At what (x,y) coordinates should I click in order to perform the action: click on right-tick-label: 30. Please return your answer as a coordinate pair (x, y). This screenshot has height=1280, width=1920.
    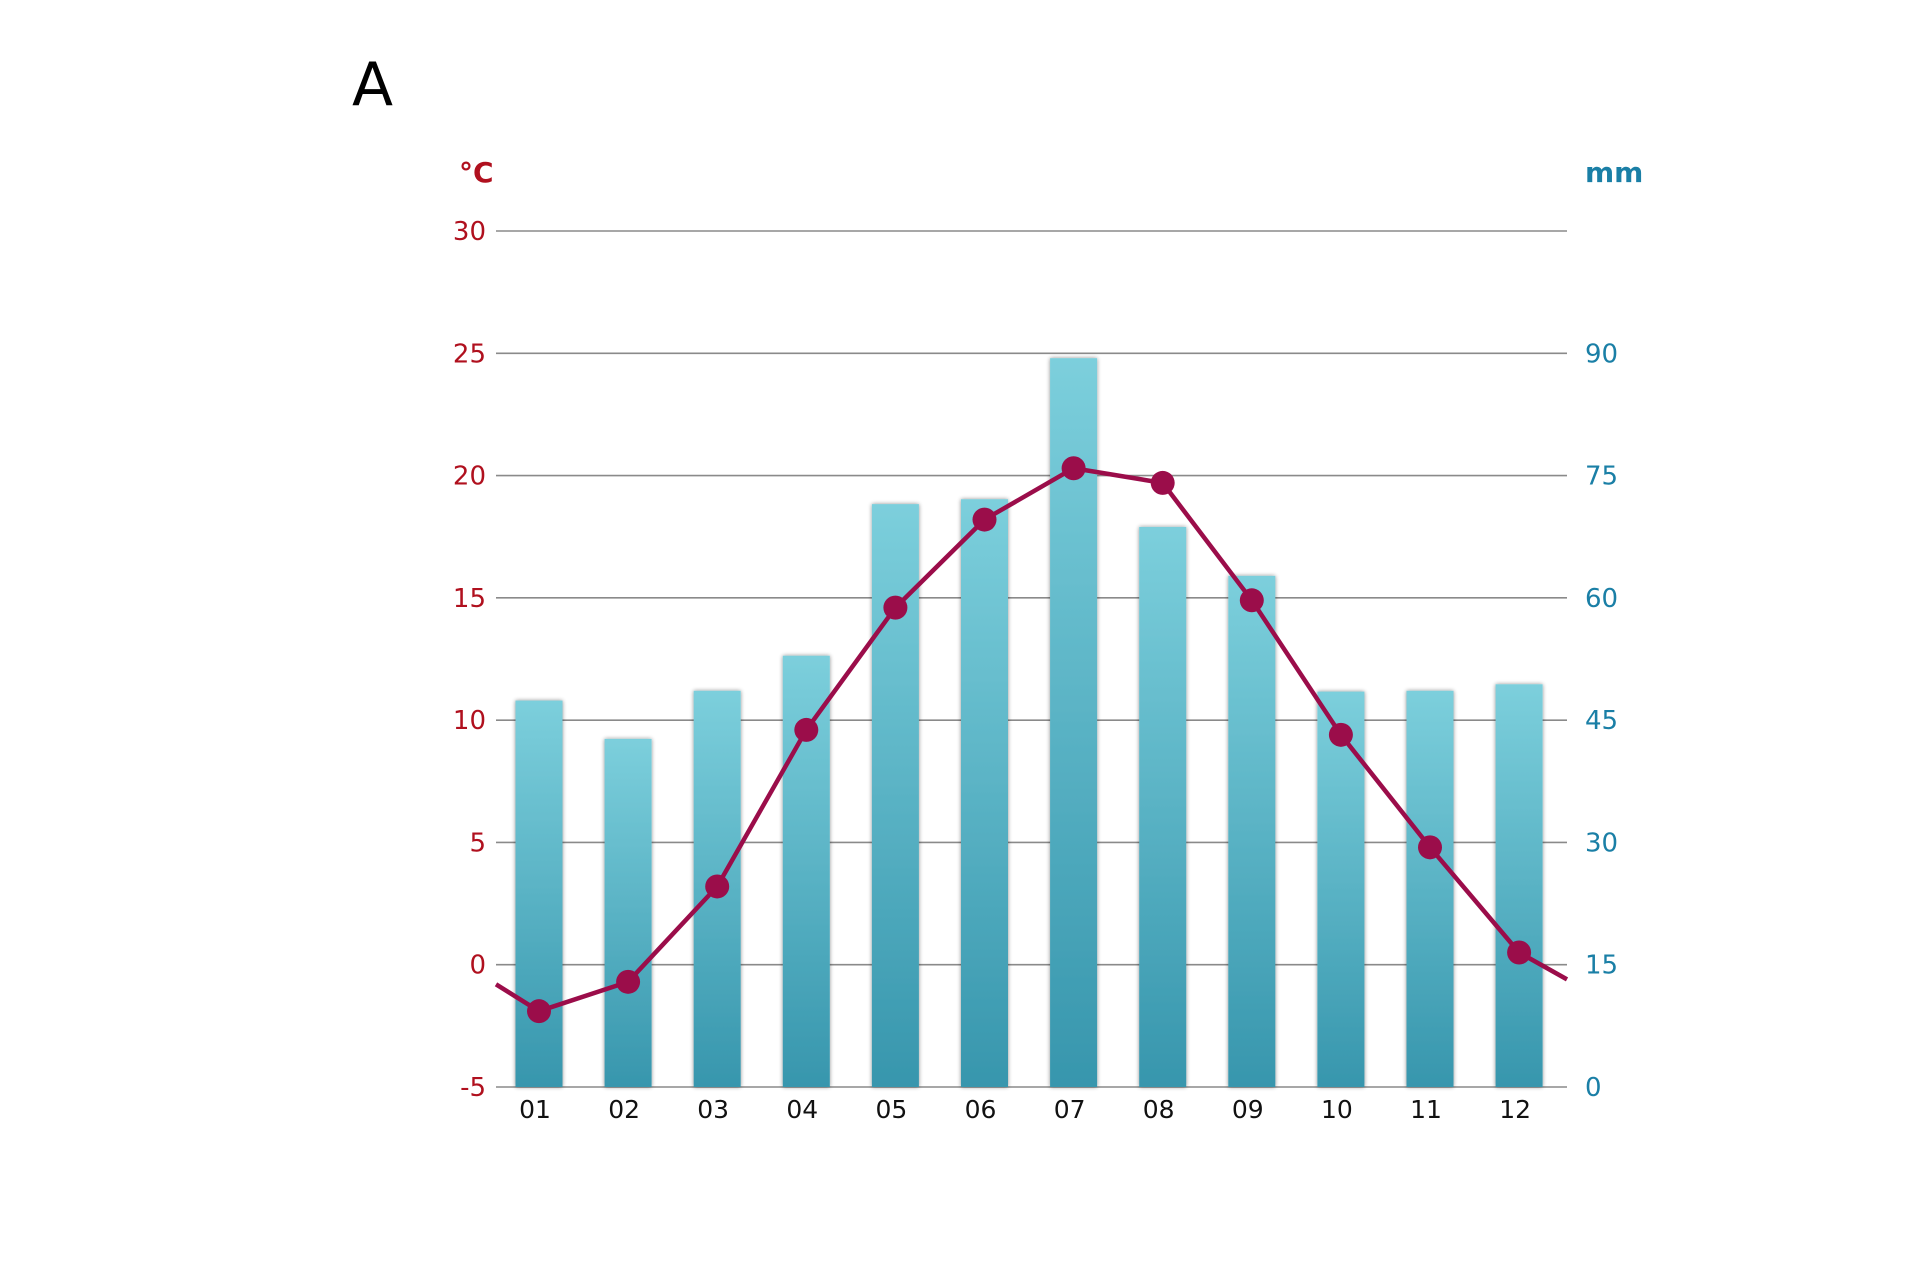
    Looking at the image, I should click on (1601, 843).